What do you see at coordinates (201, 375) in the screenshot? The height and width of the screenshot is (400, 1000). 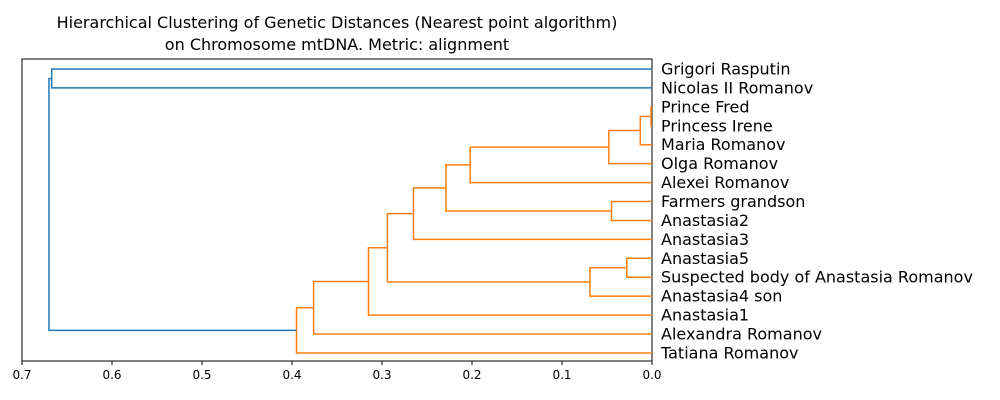 I see `x-tick-label: 0.5` at bounding box center [201, 375].